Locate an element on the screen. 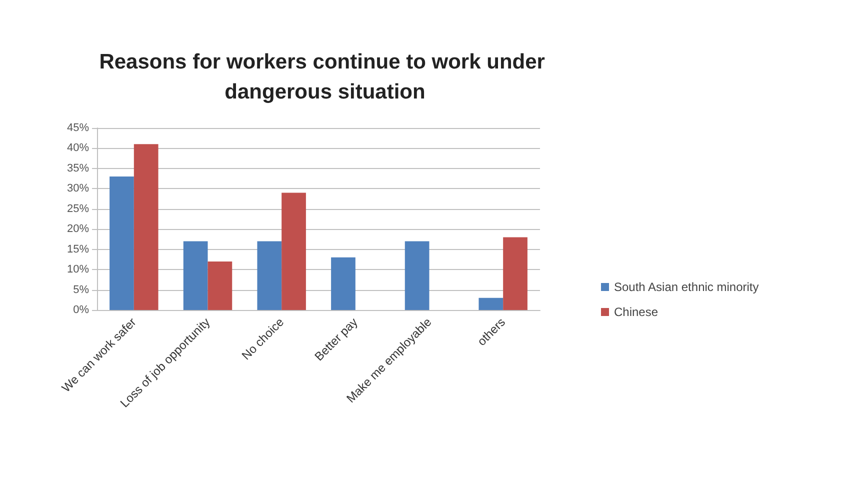 The image size is (852, 501). legend-label: Chinese is located at coordinates (636, 312).